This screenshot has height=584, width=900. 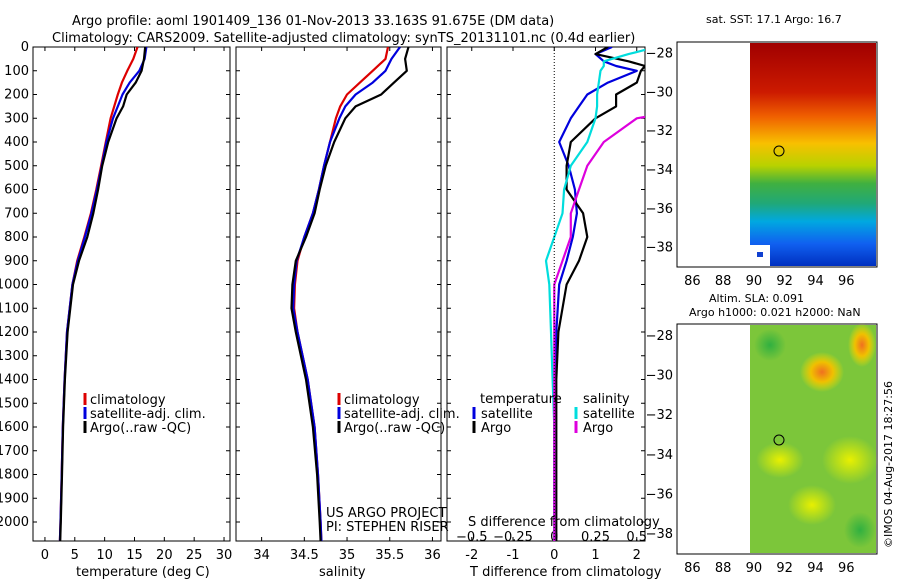 What do you see at coordinates (16, 166) in the screenshot?
I see `y-tick-label: 500` at bounding box center [16, 166].